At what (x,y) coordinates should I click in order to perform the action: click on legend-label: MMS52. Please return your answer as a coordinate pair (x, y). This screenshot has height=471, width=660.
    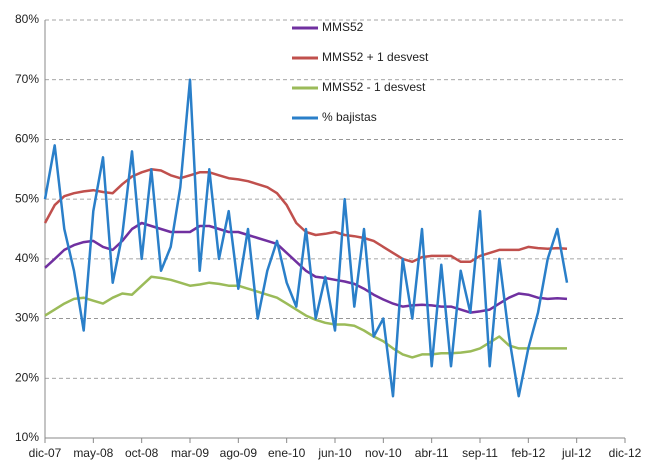
    Looking at the image, I should click on (343, 27).